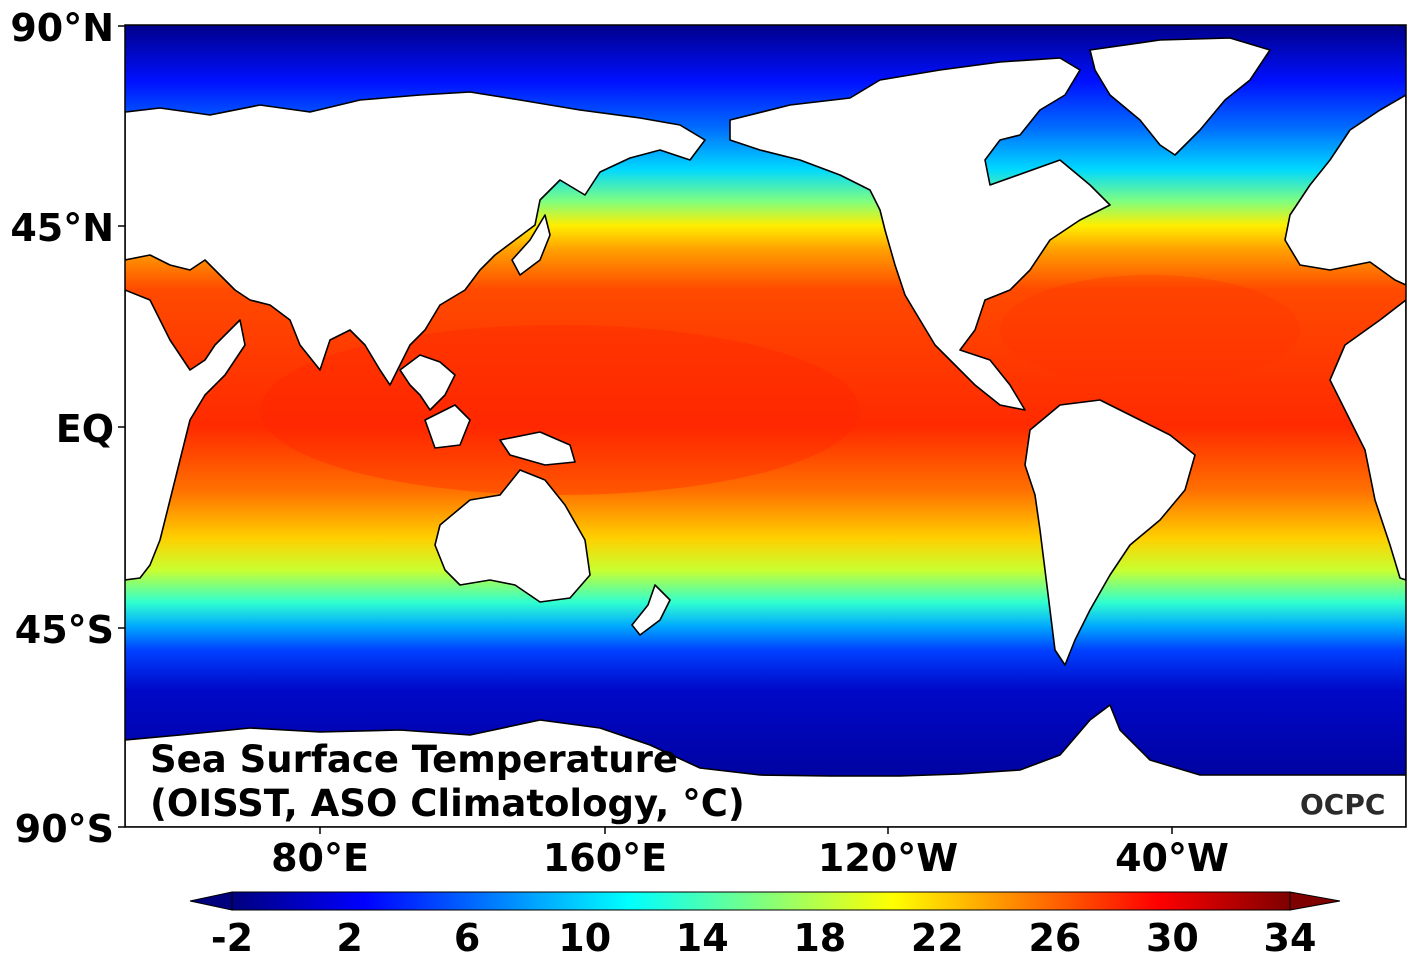  Describe the element at coordinates (447, 803) in the screenshot. I see `map-title-line2: (OISST, ASO Climatology, °C)` at that location.